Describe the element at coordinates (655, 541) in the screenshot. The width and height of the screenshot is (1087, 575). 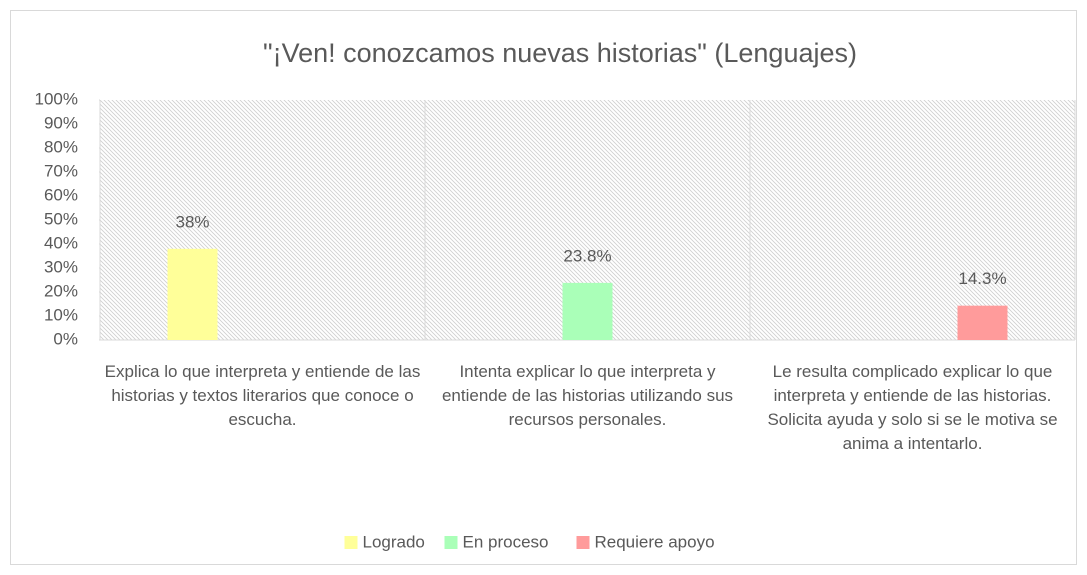
I see `legend-label: Requiere apoyo` at that location.